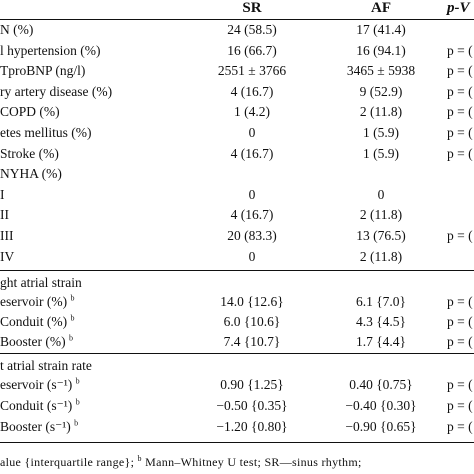 The height and width of the screenshot is (474, 474). Describe the element at coordinates (381, 194) in the screenshot. I see `cell-af: 0` at that location.